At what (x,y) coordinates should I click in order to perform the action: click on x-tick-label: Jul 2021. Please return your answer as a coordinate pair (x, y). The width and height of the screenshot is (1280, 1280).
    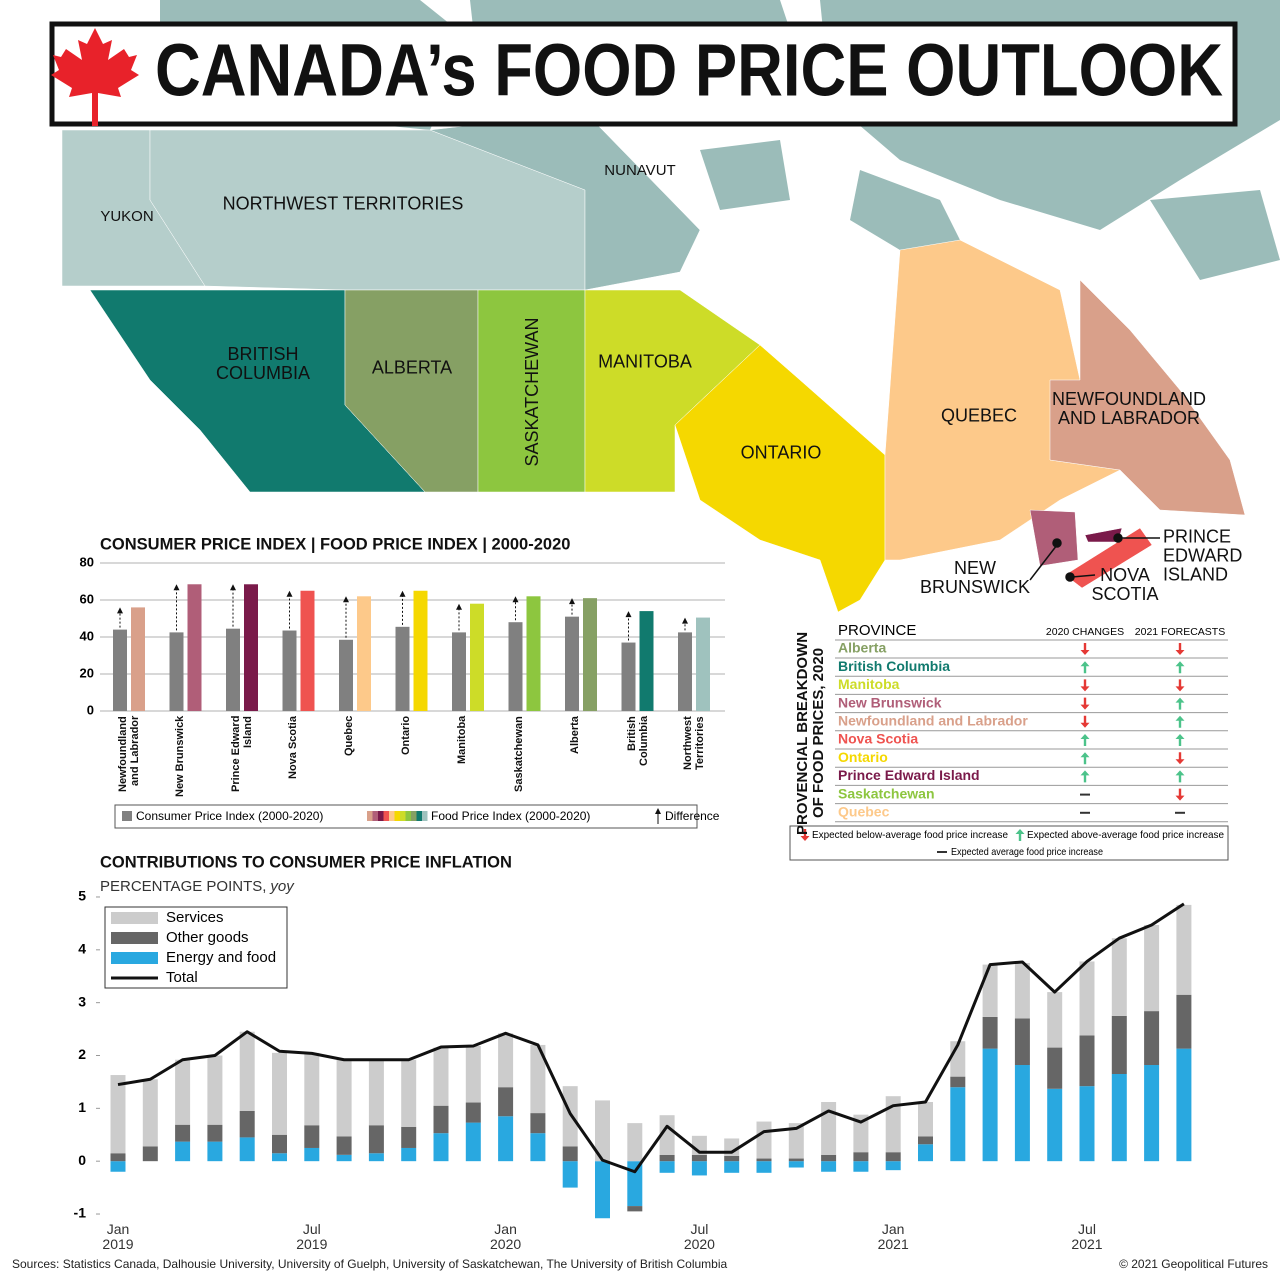
    Looking at the image, I should click on (1087, 1236).